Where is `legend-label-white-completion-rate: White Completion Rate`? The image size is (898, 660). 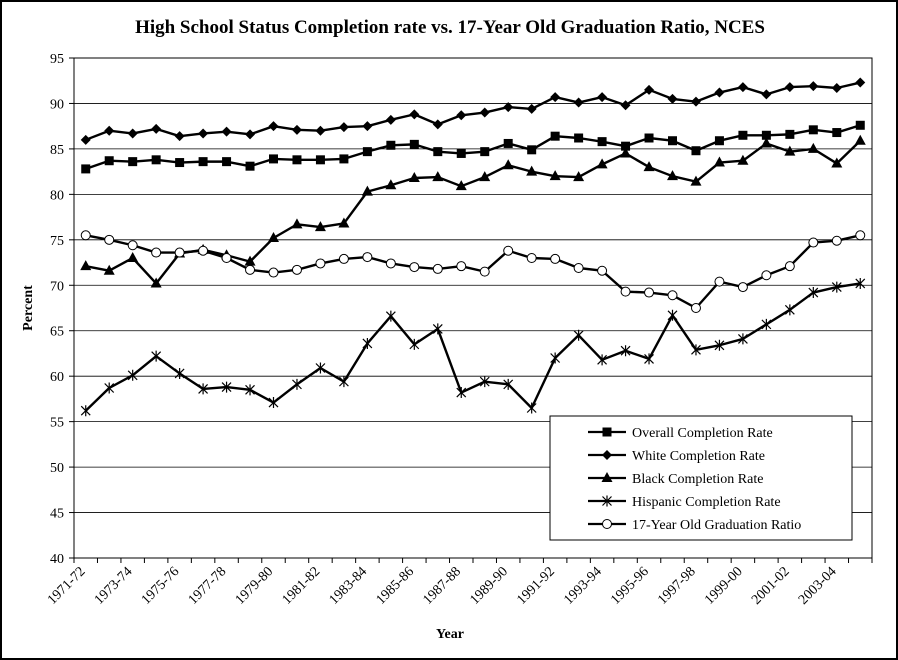 legend-label-white-completion-rate: White Completion Rate is located at coordinates (698, 456).